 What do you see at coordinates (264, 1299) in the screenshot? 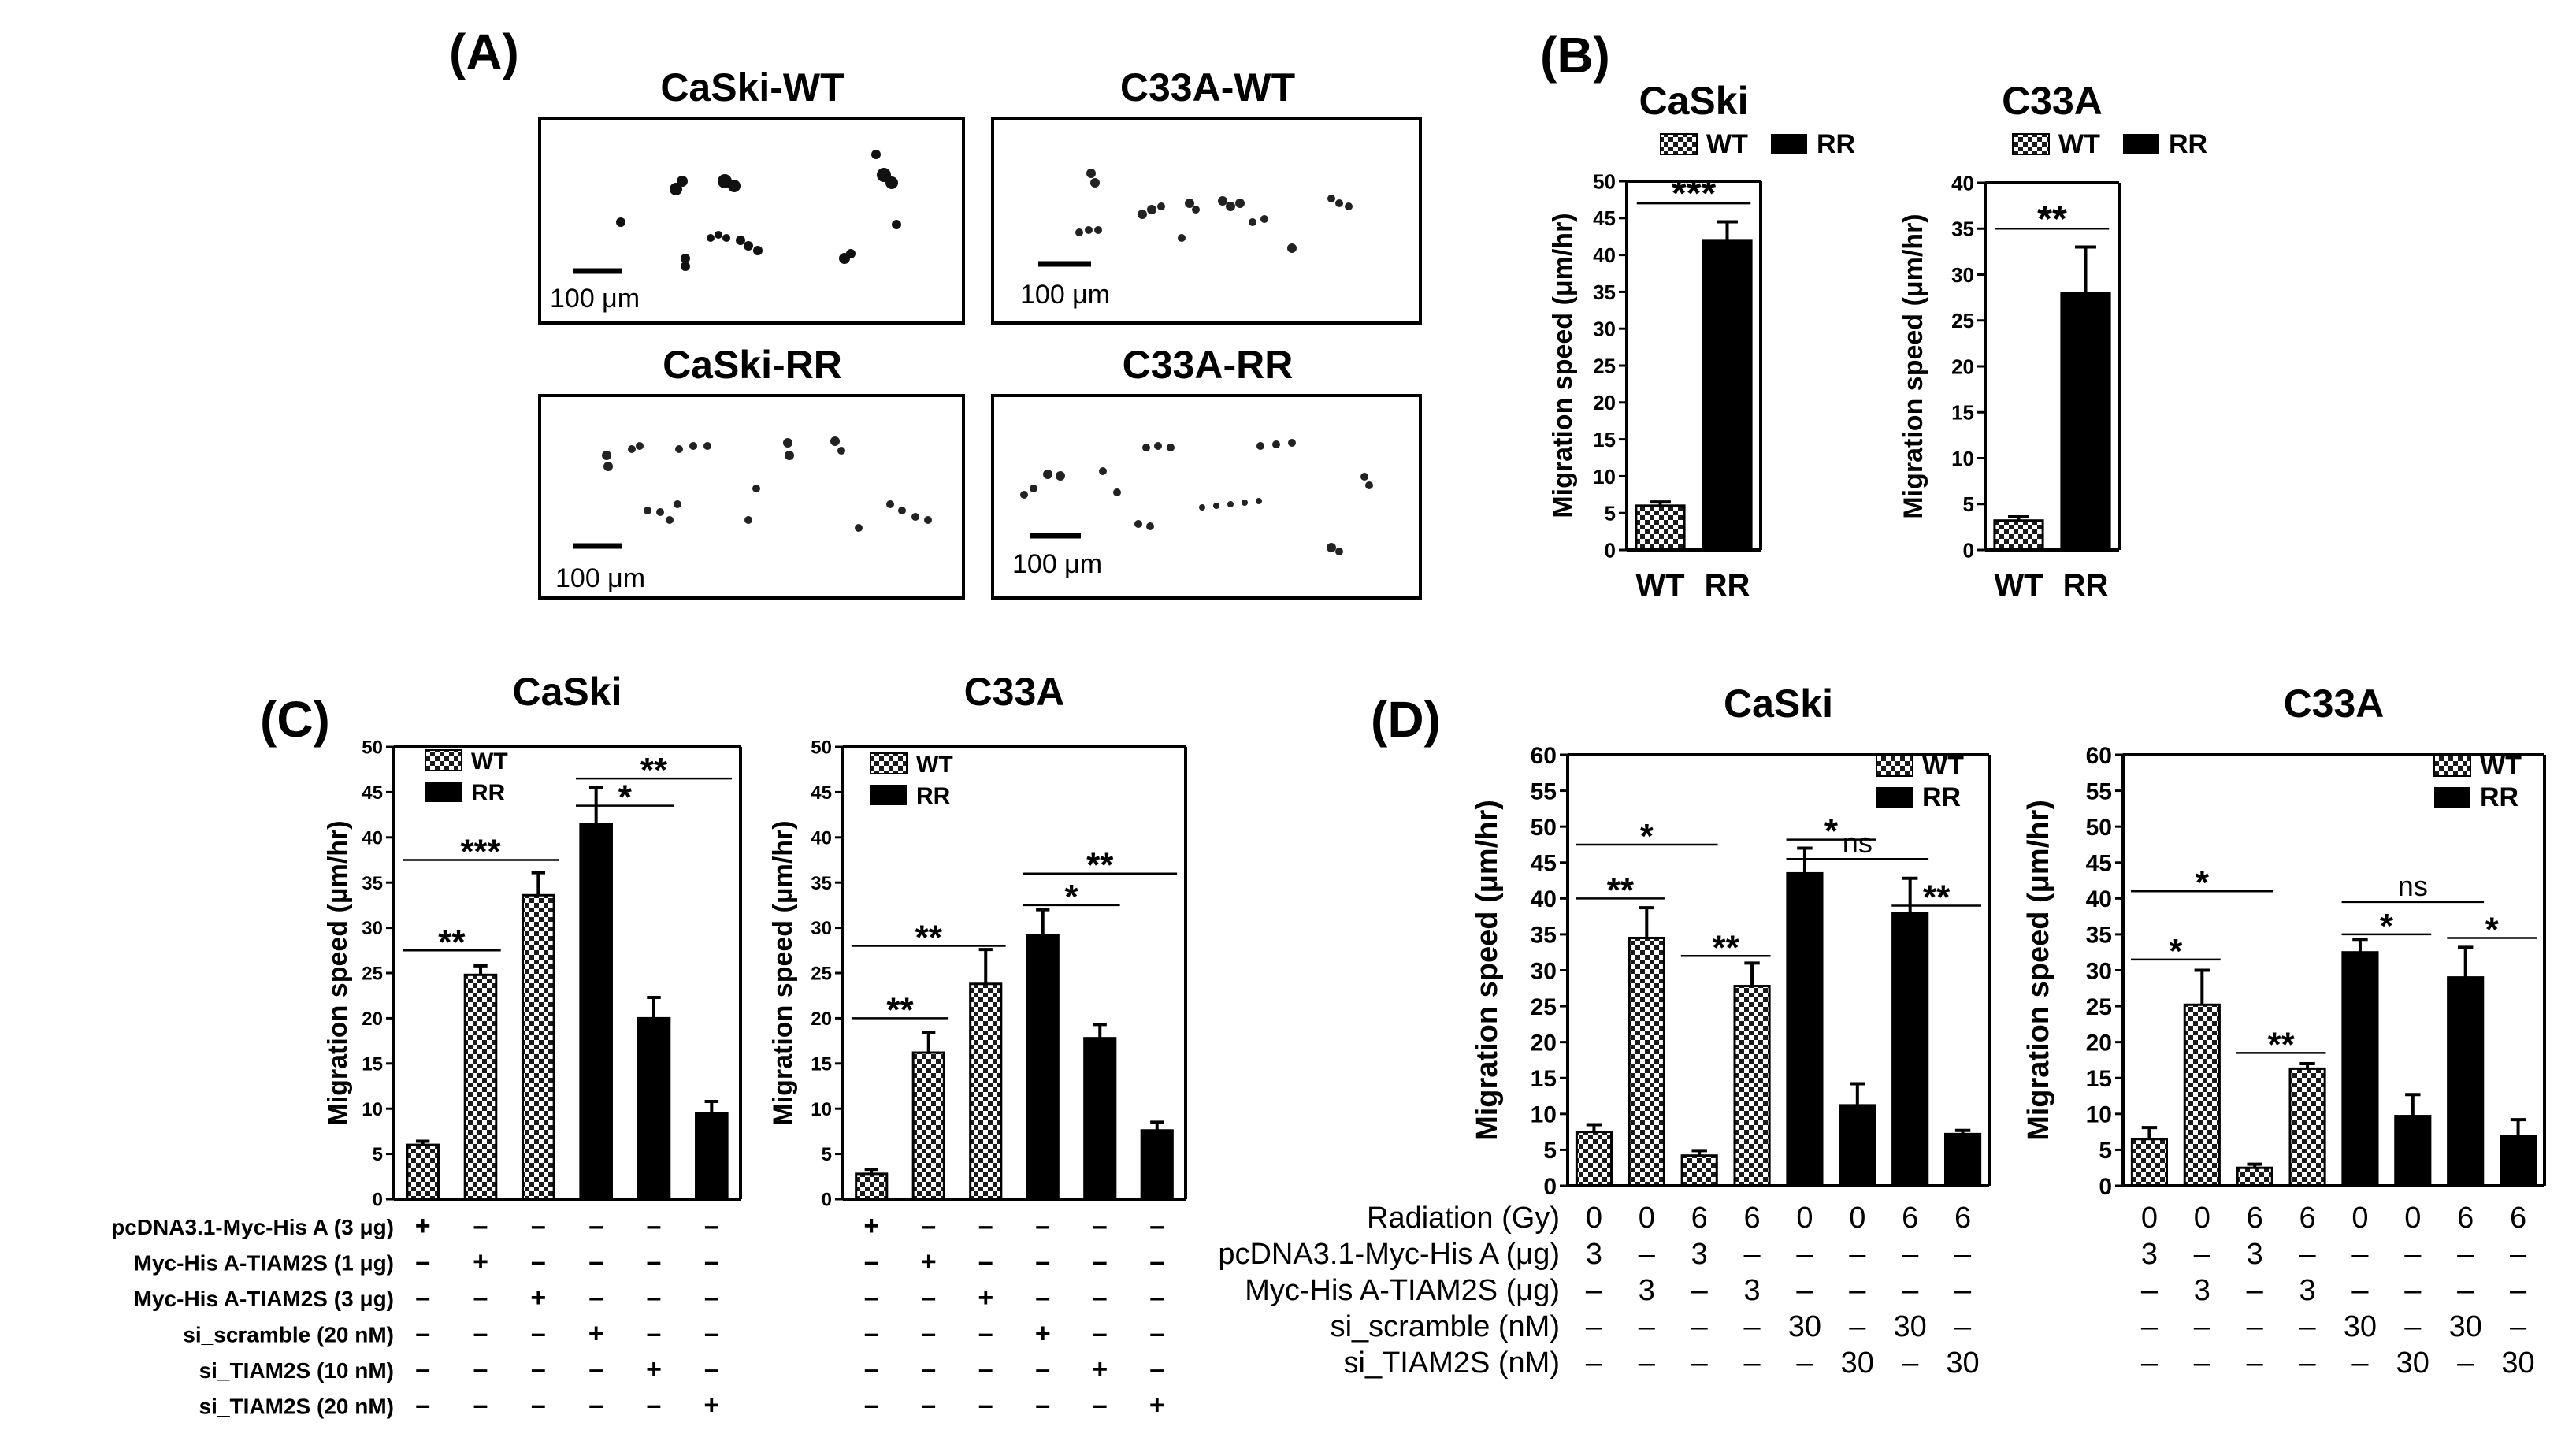
I see `row-label: Myc-His A-TIAM2S (3 μg)` at bounding box center [264, 1299].